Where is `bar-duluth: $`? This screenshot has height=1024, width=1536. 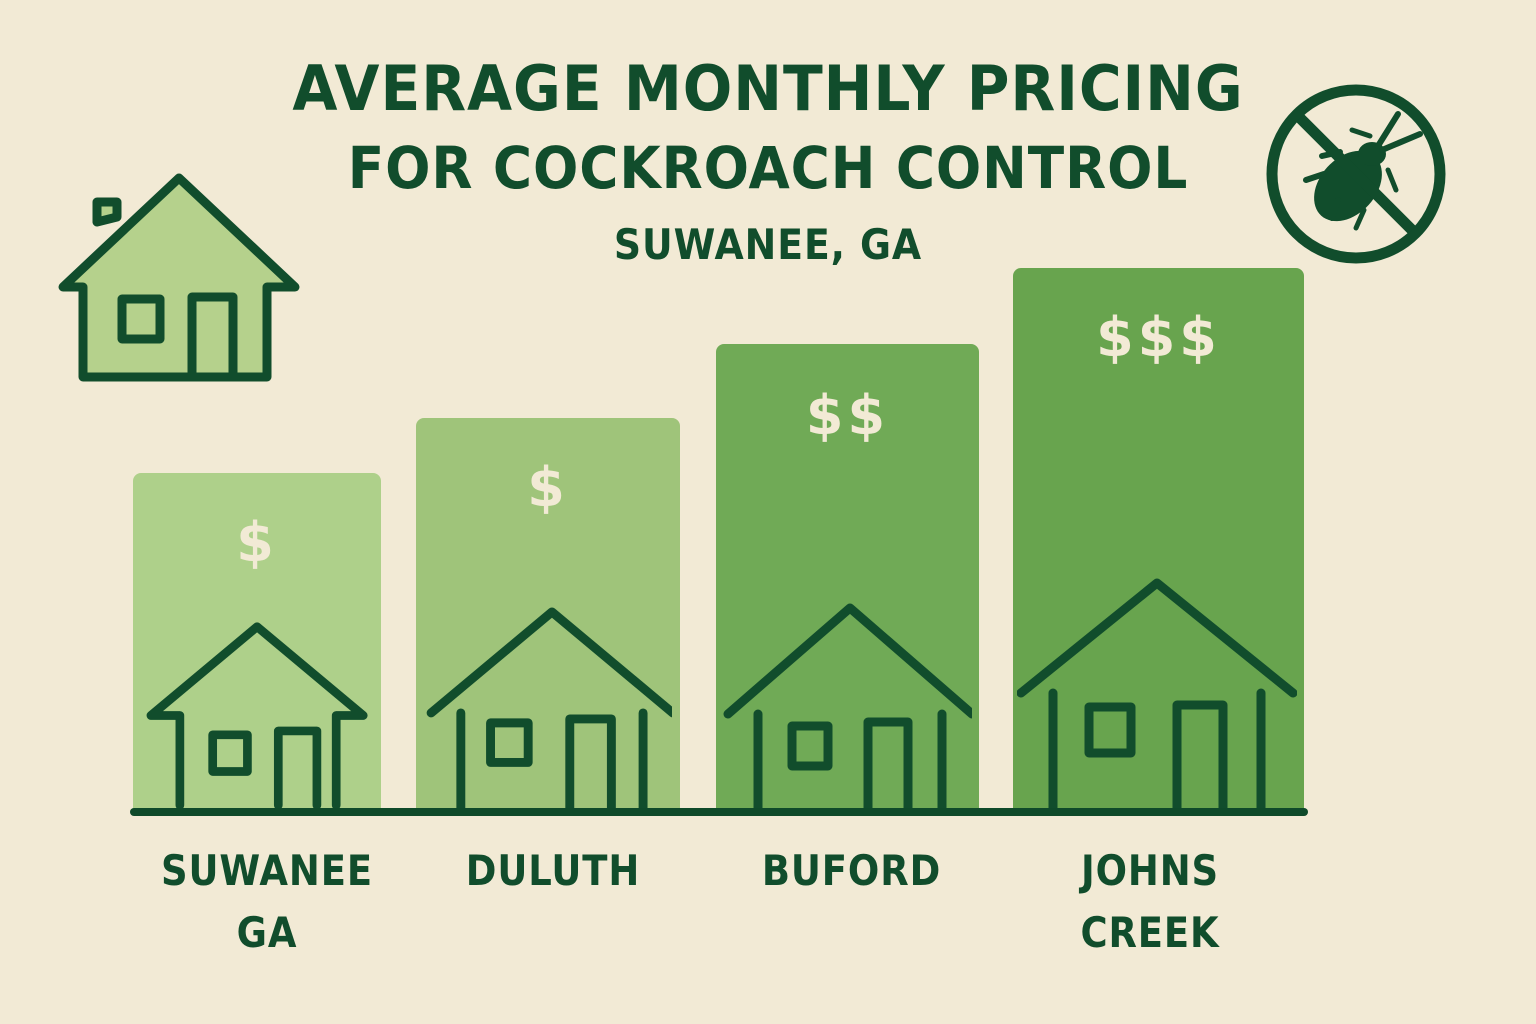 bar-duluth: $ is located at coordinates (548, 615).